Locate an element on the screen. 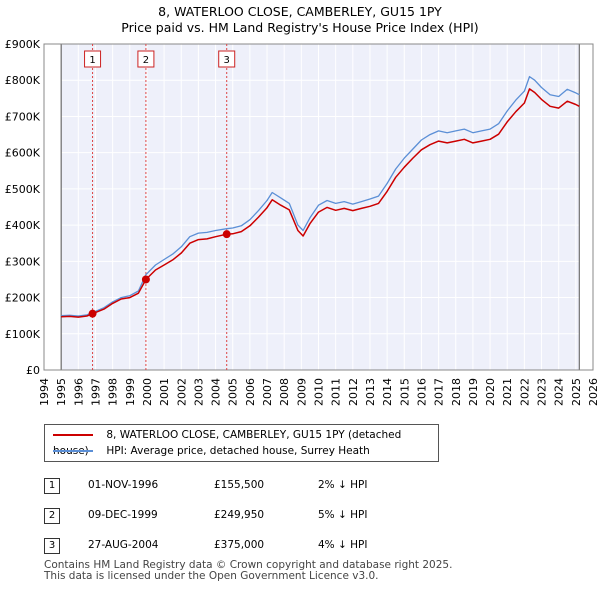  pre-data-region is located at coordinates (53, 207).